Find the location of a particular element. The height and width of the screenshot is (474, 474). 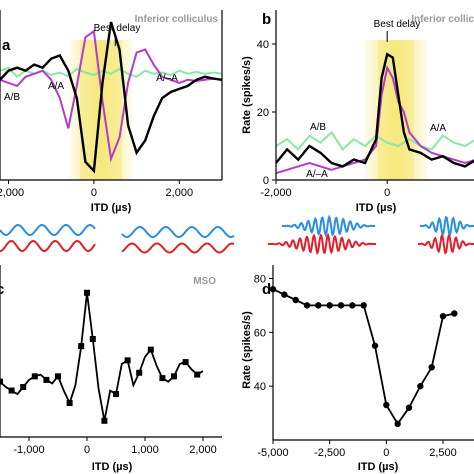

best-delay-band-core is located at coordinates (396, 110).